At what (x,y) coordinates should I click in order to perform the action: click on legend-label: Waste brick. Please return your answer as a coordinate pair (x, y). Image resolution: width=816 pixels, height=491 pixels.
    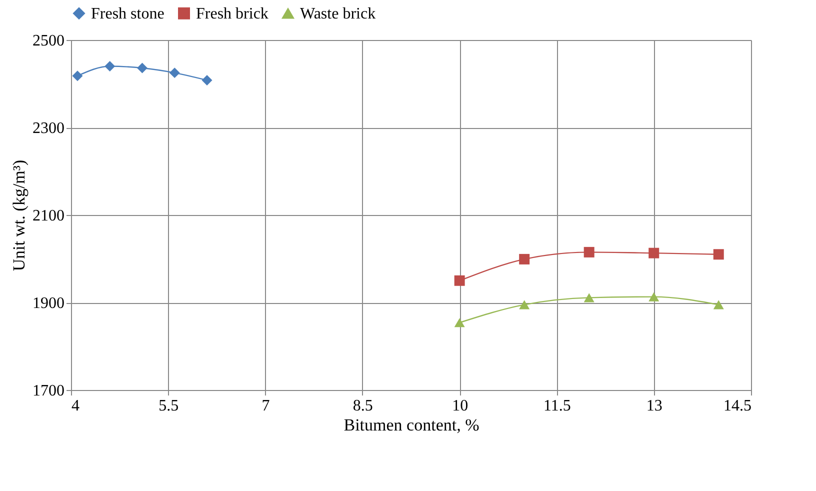
    Looking at the image, I should click on (338, 14).